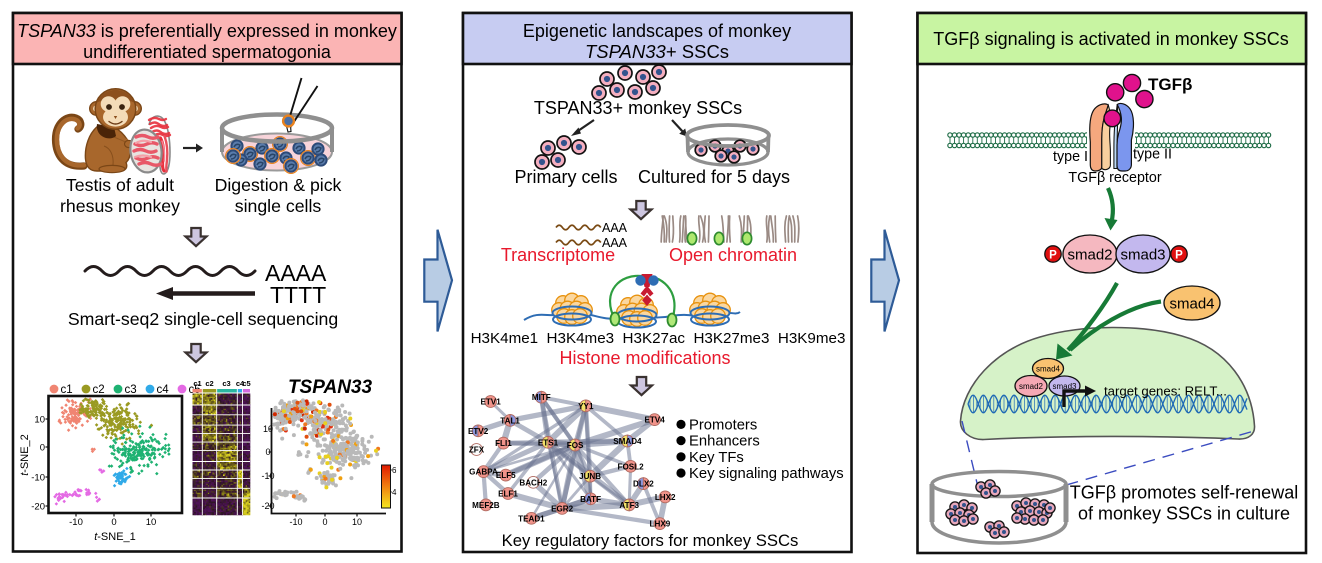  What do you see at coordinates (766, 474) in the screenshot?
I see `svg-text: Key signaling pathways` at bounding box center [766, 474].